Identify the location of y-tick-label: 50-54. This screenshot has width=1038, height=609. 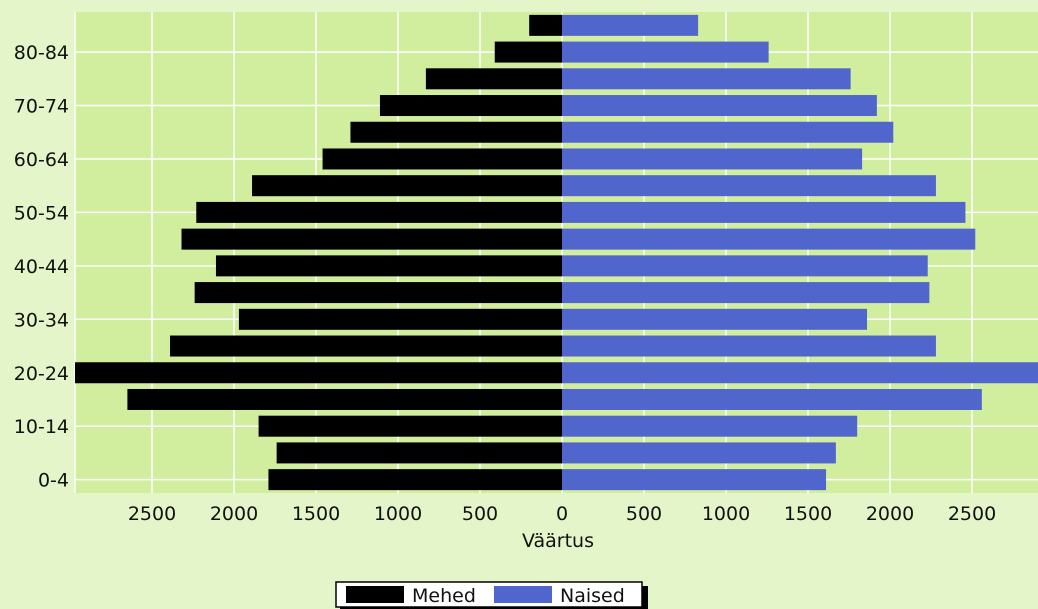
(41, 213).